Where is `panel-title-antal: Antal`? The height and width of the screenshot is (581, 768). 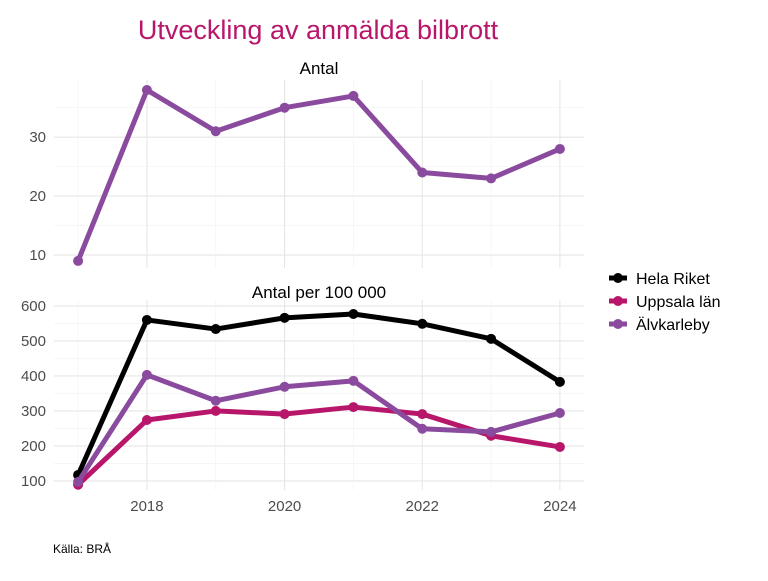
panel-title-antal: Antal is located at coordinates (319, 68).